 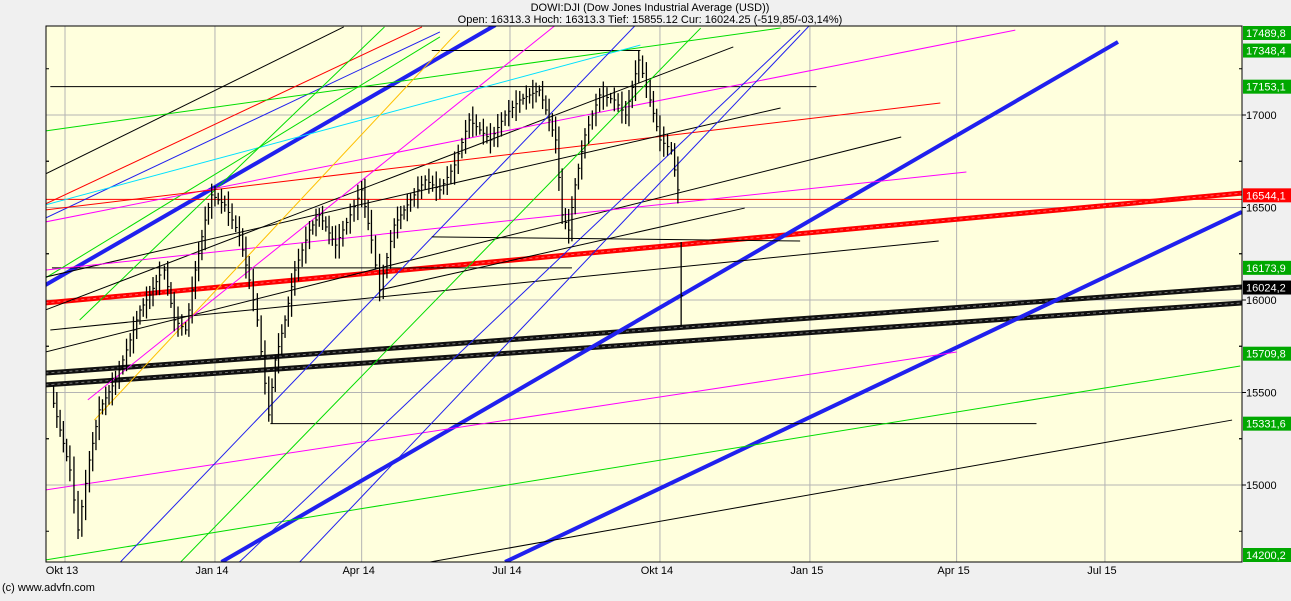 I want to click on copyright: (c) www.advfn.com, so click(x=48, y=588).